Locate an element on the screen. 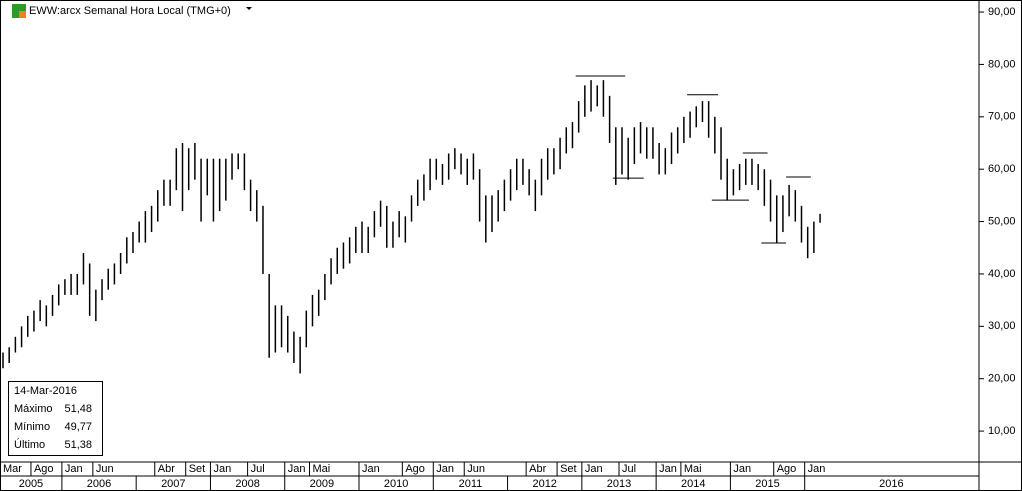  year-label: 2013 is located at coordinates (619, 484).